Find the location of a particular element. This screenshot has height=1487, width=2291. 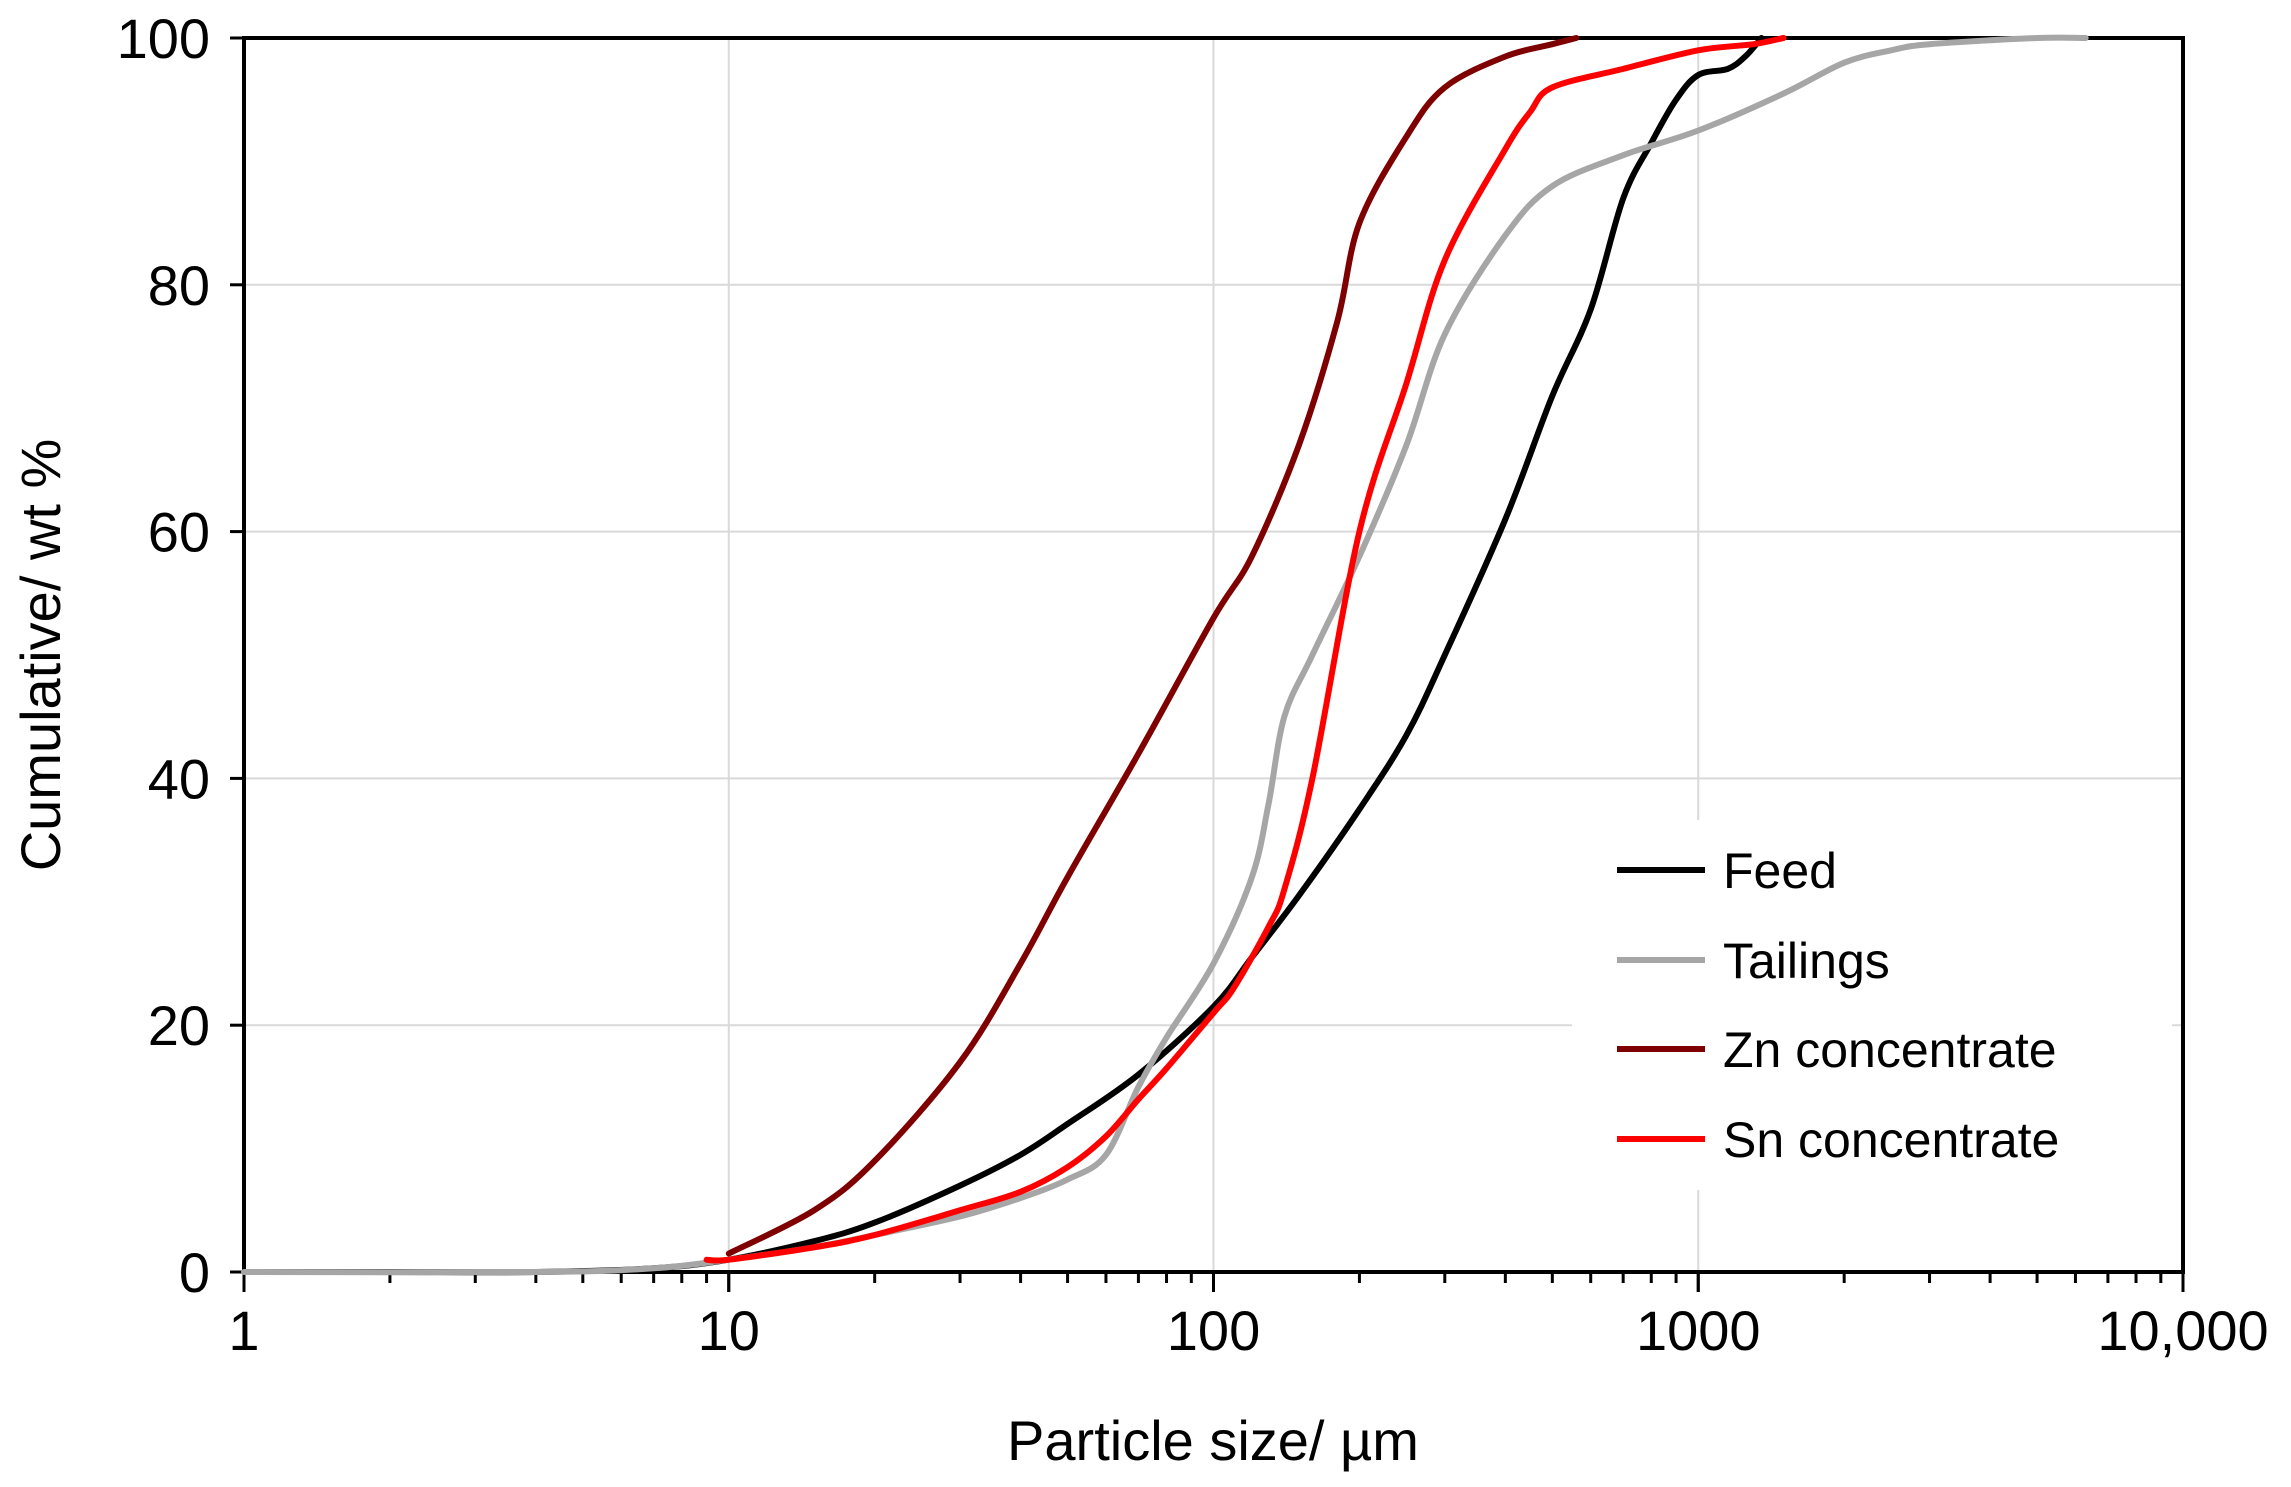

y-tick-label-3: 60 is located at coordinates (179, 532).